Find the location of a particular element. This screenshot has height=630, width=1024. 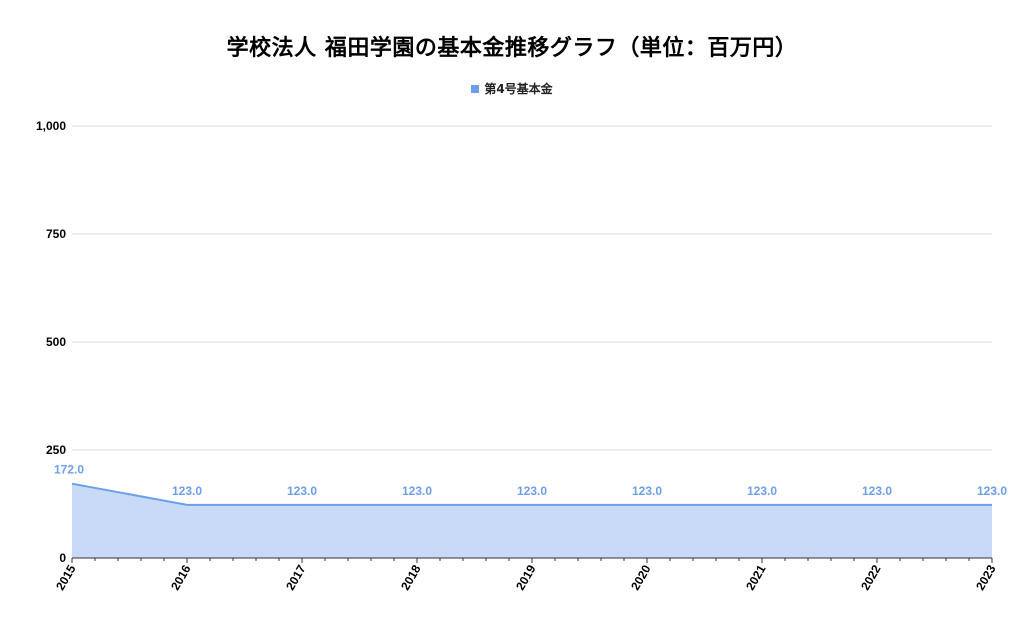

data-label: 172.0 is located at coordinates (69, 470).